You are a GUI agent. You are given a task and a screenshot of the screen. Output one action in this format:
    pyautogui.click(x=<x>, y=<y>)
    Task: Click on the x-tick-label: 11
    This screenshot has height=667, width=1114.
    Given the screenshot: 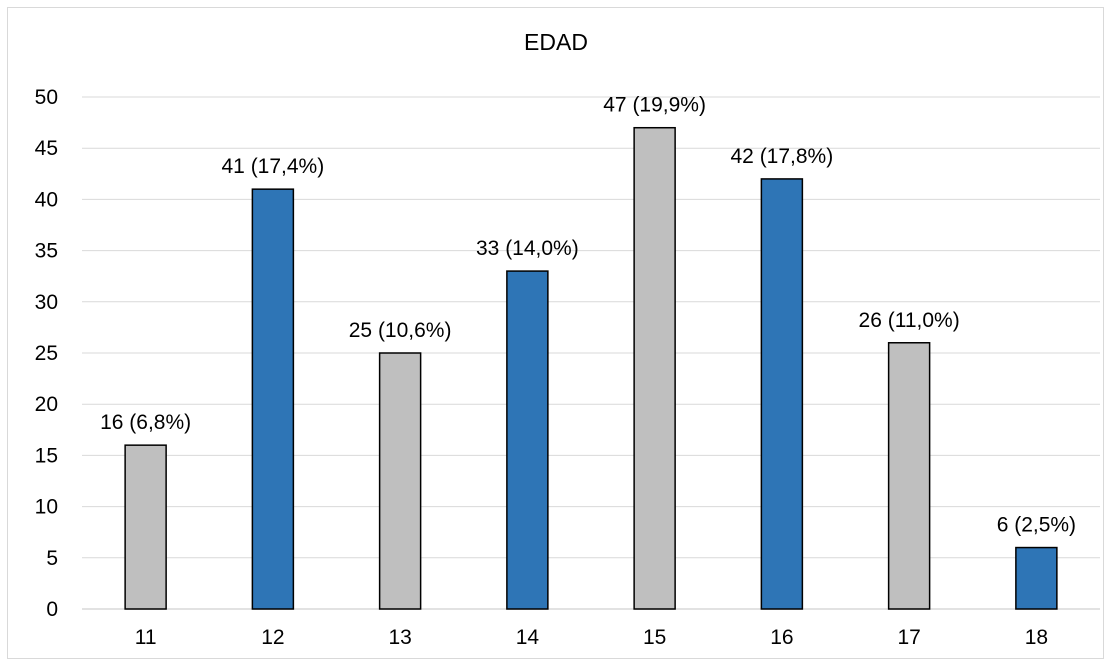 What is the action you would take?
    pyautogui.click(x=146, y=637)
    